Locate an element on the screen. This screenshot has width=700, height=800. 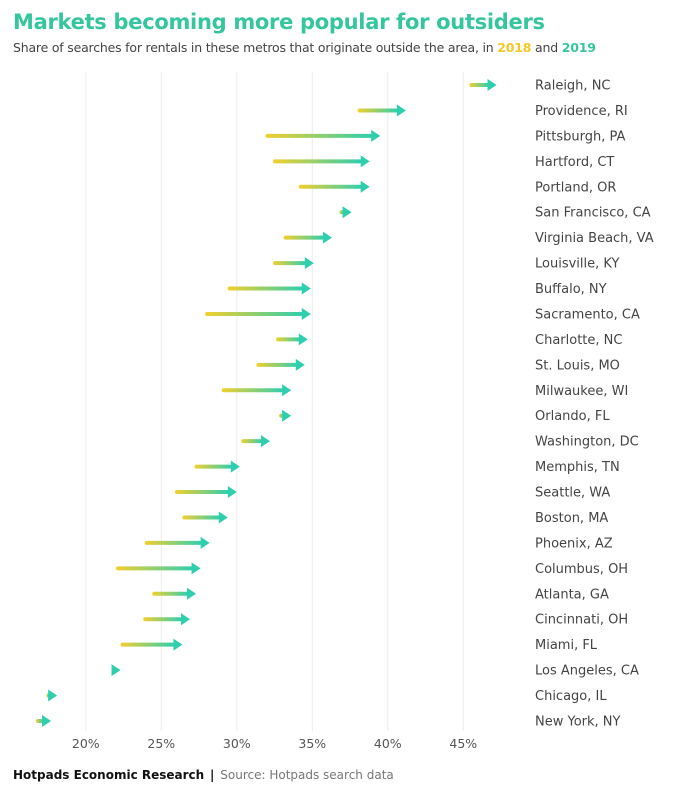
x-tick-label: 30% is located at coordinates (237, 743).